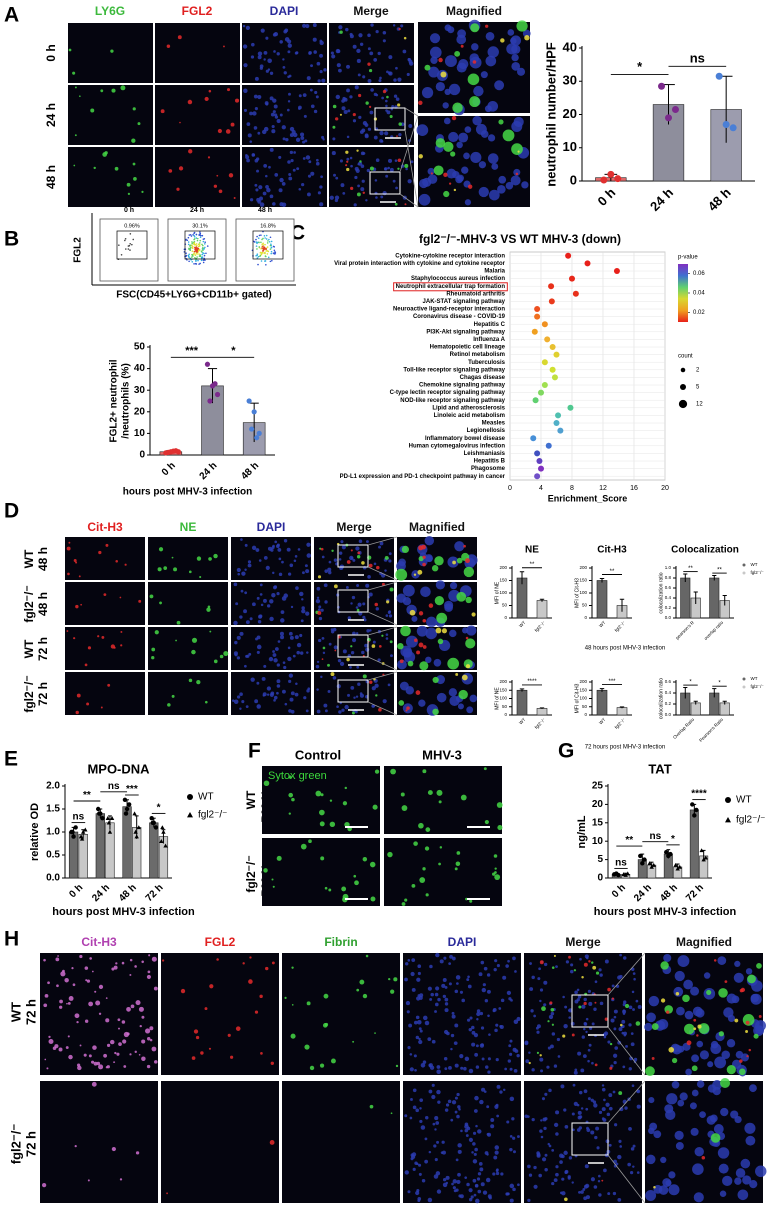  Describe the element at coordinates (698, 388) in the screenshot. I see `legend-label: 5` at that location.